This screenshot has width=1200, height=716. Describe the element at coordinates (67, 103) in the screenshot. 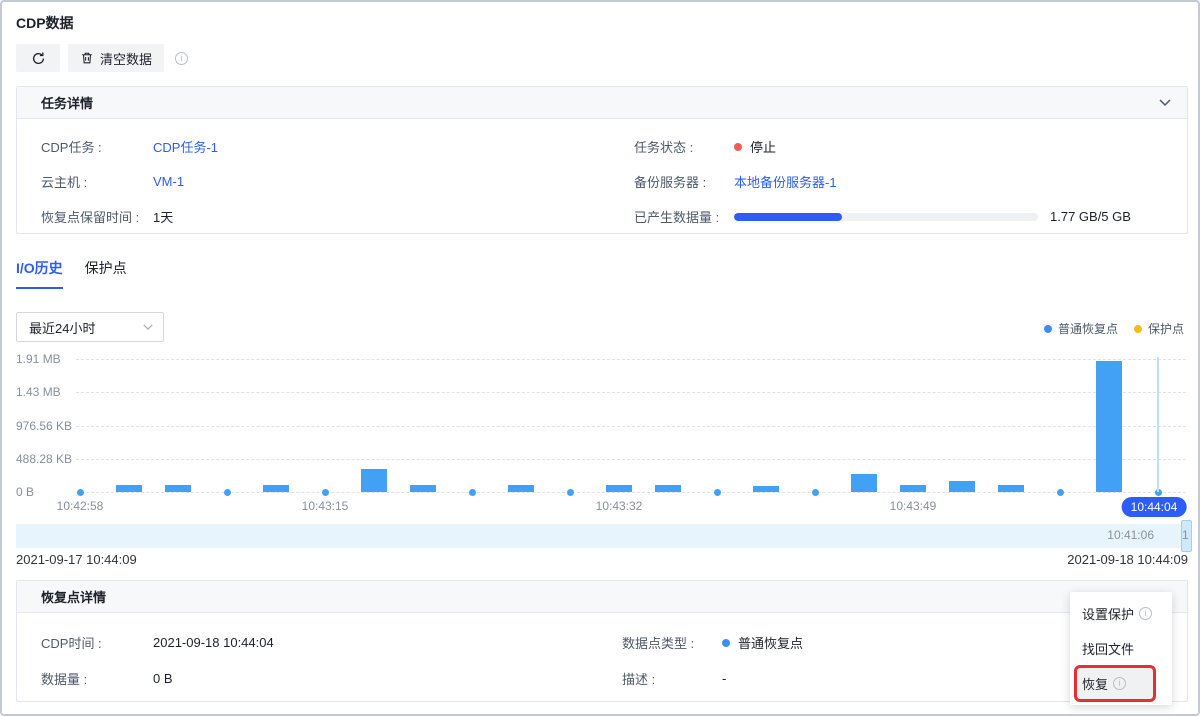

I see `task-details-title: 任务详情` at that location.